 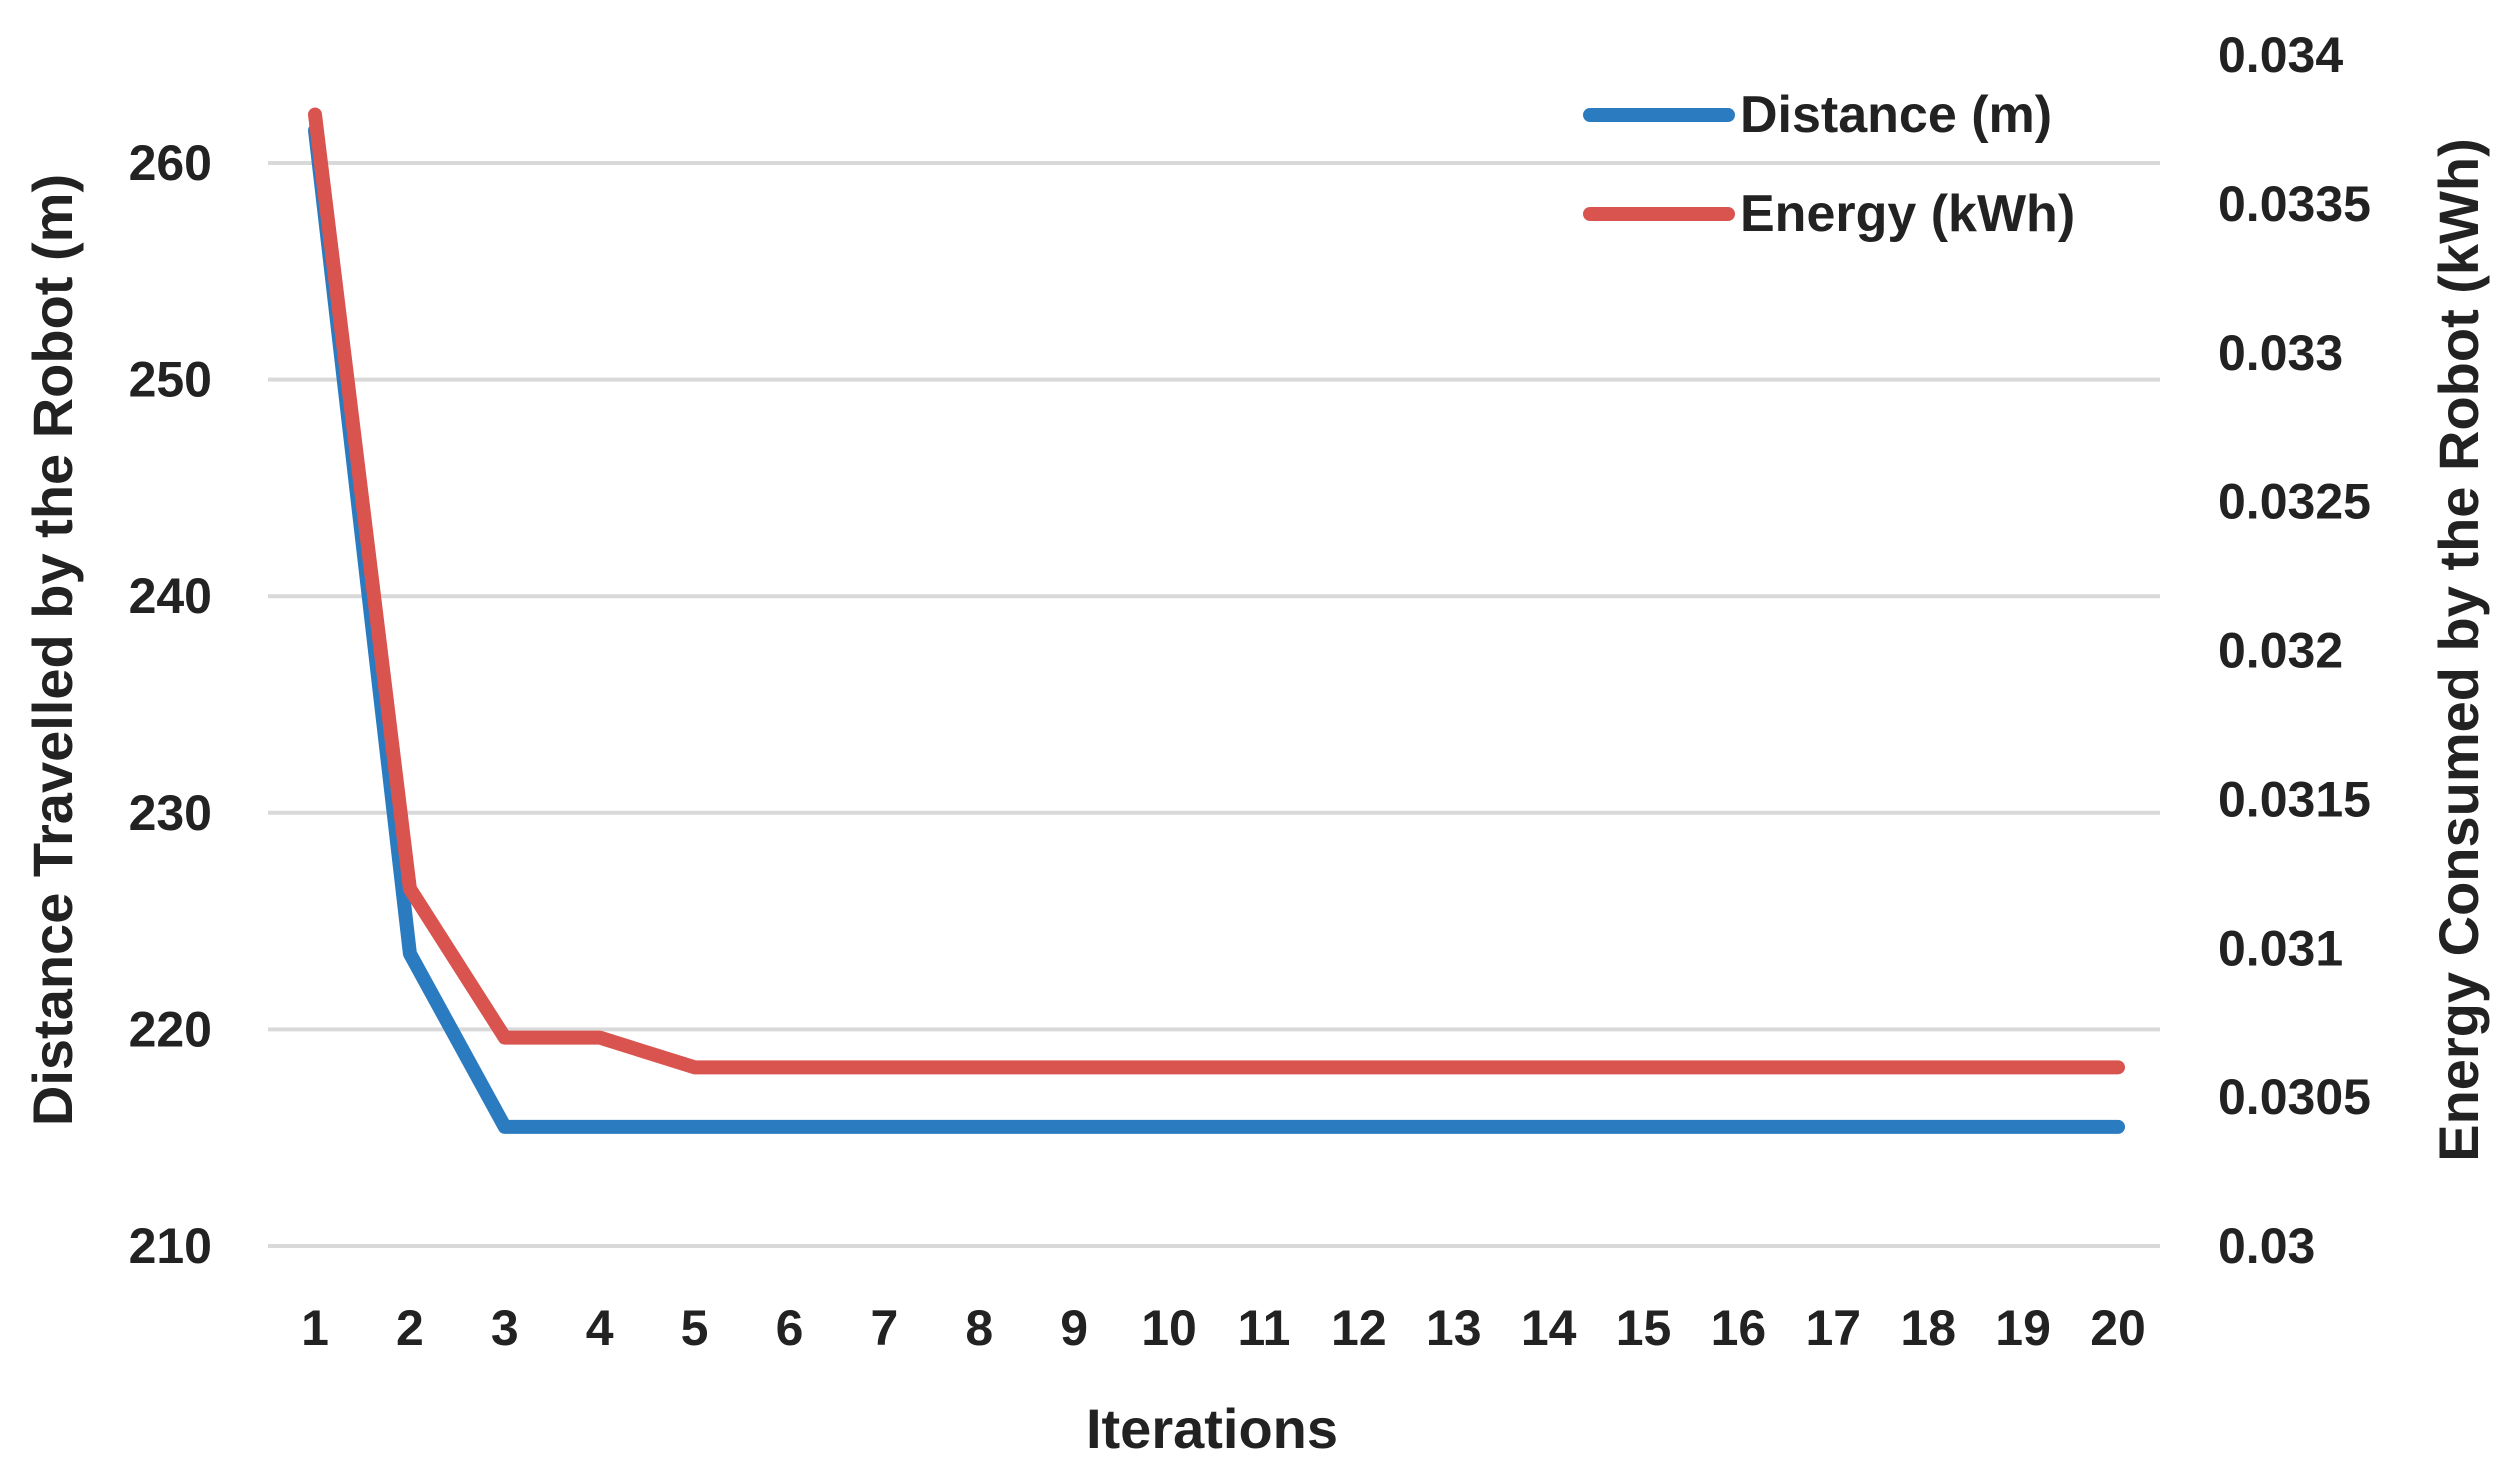 What do you see at coordinates (1223, 1328) in the screenshot?
I see `x-axis-ticks: 1 2 3 4 5 6 7 8 9 10 11 12 13 14 15 16 17 18 19 20` at bounding box center [1223, 1328].